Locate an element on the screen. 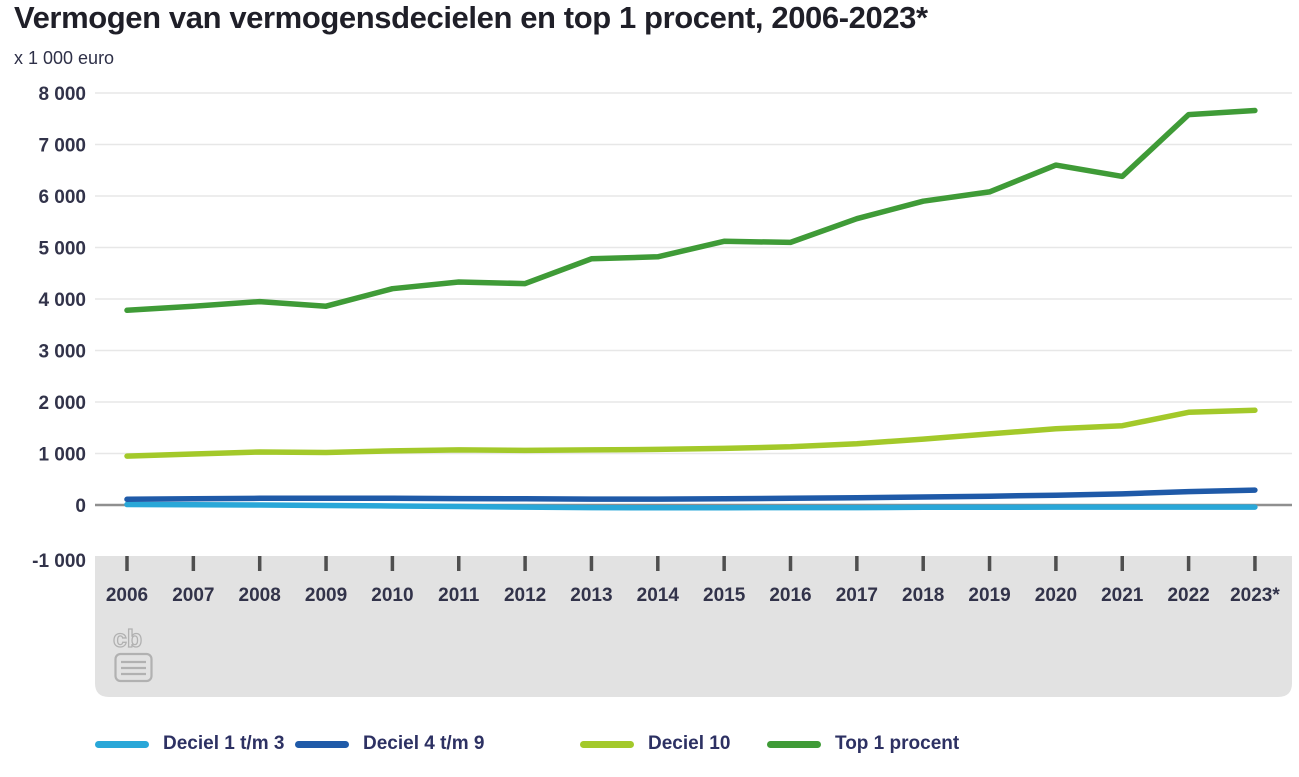  x-axis-tick-label: 2023* is located at coordinates (1255, 595).